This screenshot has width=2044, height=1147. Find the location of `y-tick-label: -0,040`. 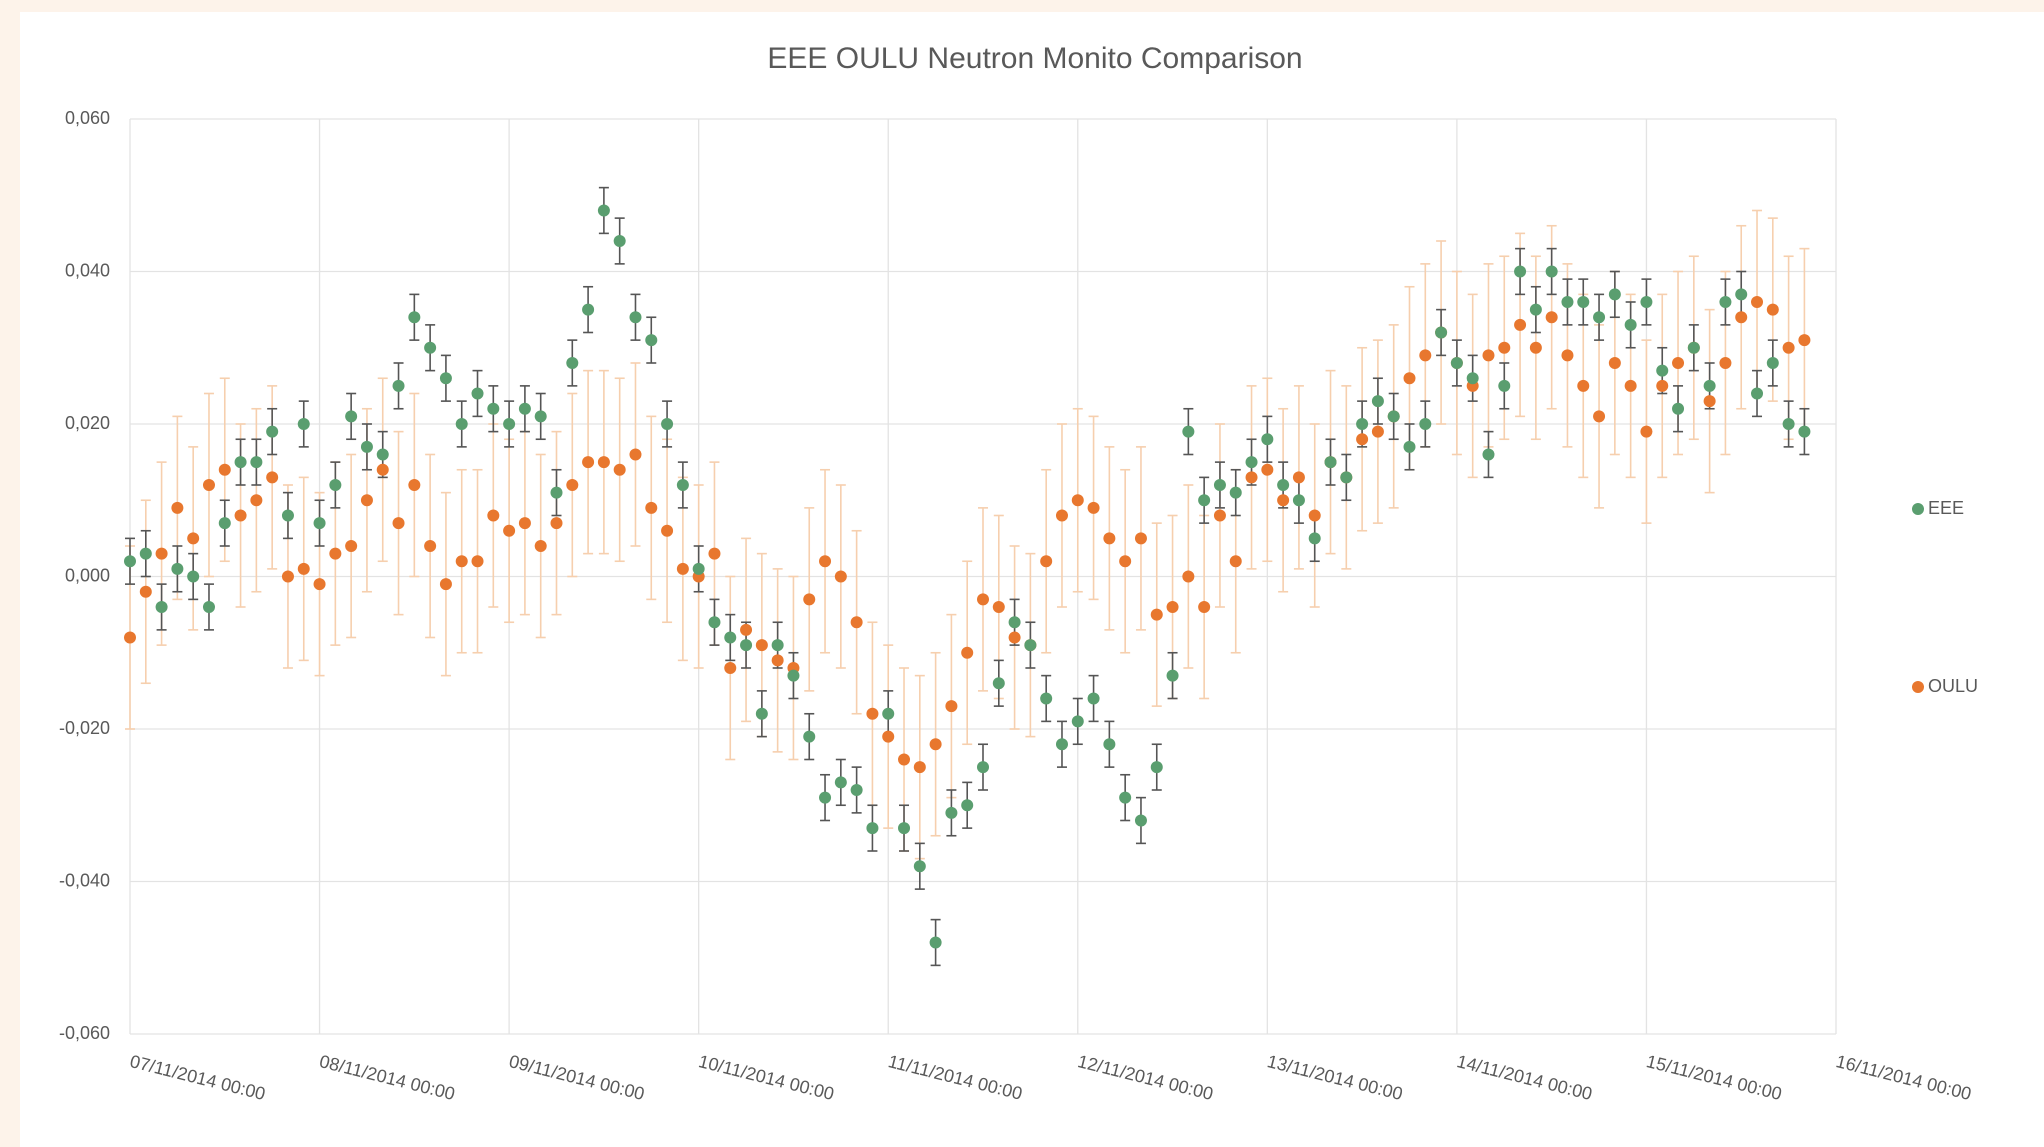

y-tick-label: -0,040 is located at coordinates (84, 880).